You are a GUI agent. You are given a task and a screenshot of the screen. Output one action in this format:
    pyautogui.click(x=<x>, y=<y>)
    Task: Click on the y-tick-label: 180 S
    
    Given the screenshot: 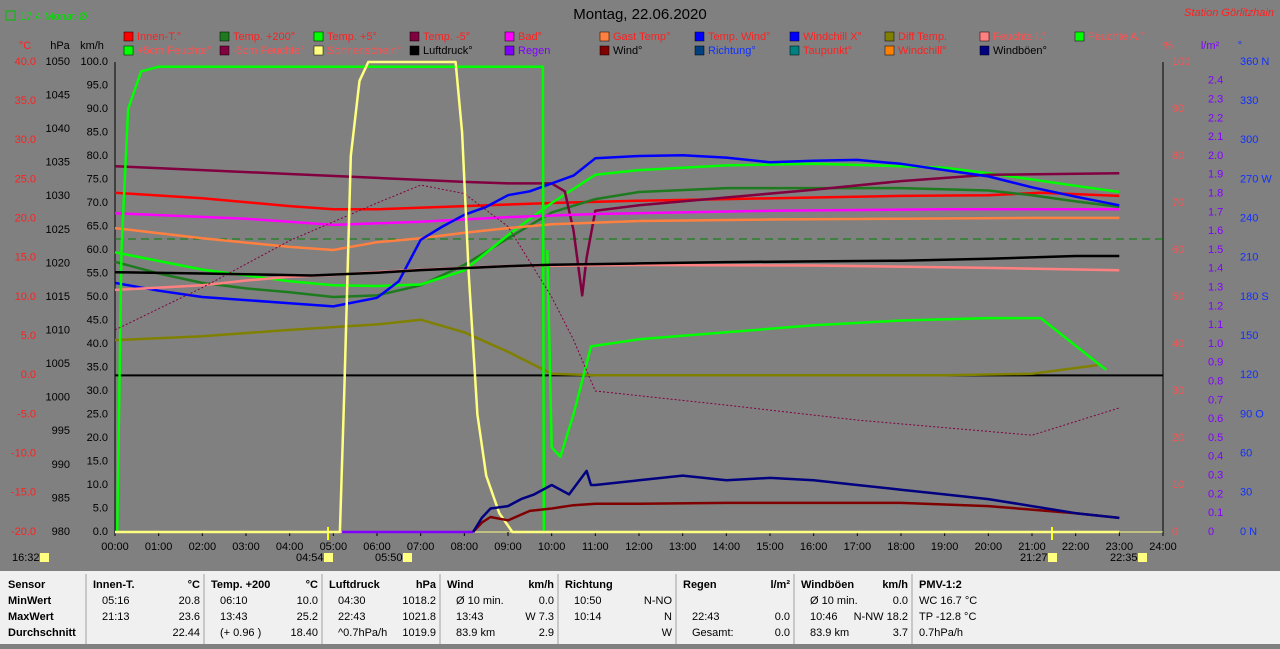 What is the action you would take?
    pyautogui.click(x=1254, y=297)
    